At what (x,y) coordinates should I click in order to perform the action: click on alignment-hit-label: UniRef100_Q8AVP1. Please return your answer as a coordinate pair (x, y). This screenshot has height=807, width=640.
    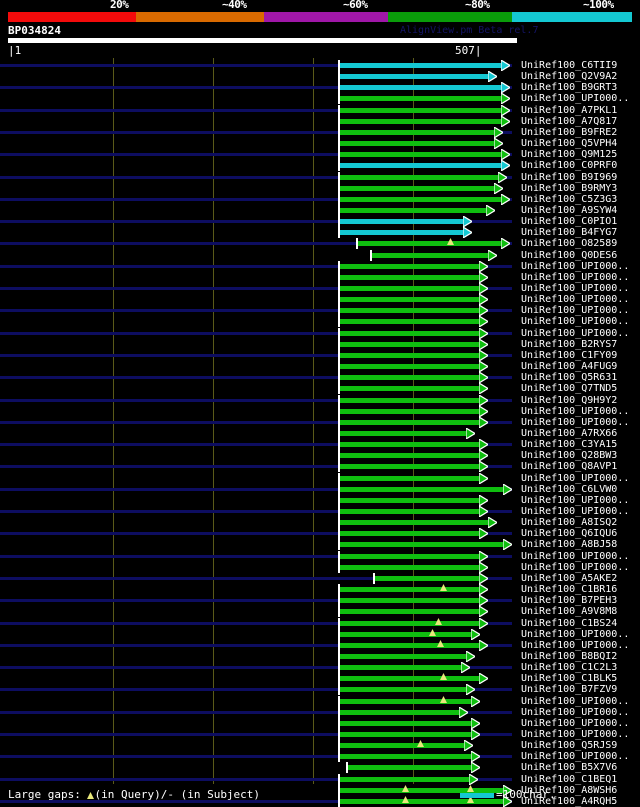
    Looking at the image, I should click on (569, 467).